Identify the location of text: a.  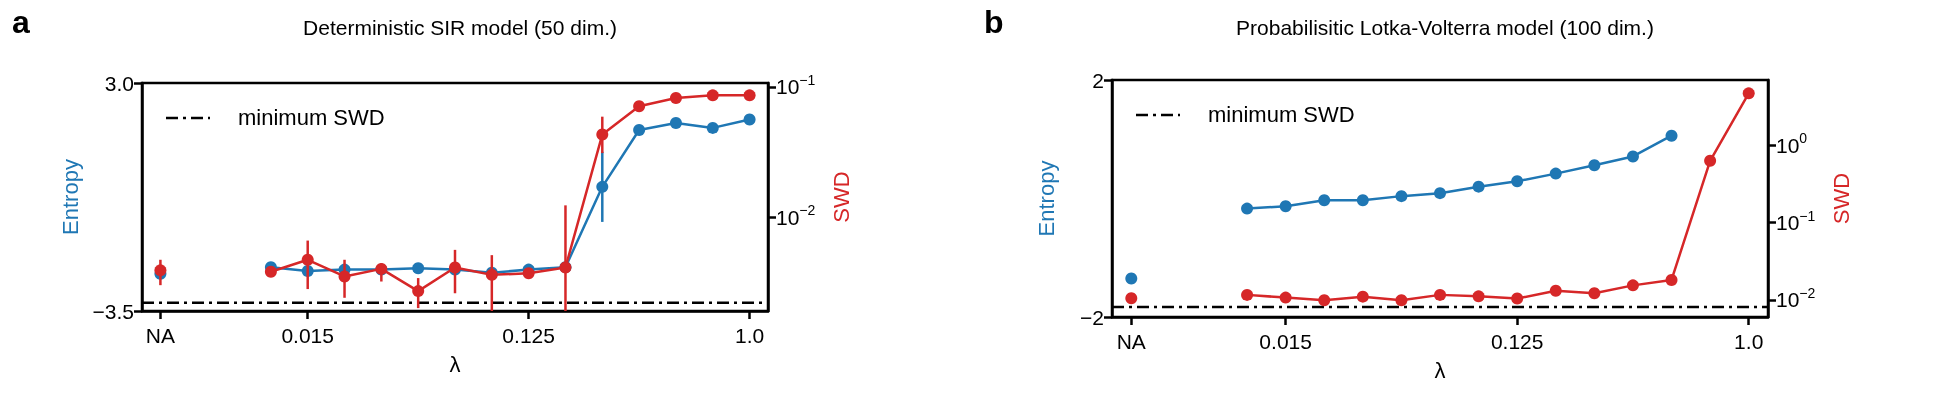
(21, 22).